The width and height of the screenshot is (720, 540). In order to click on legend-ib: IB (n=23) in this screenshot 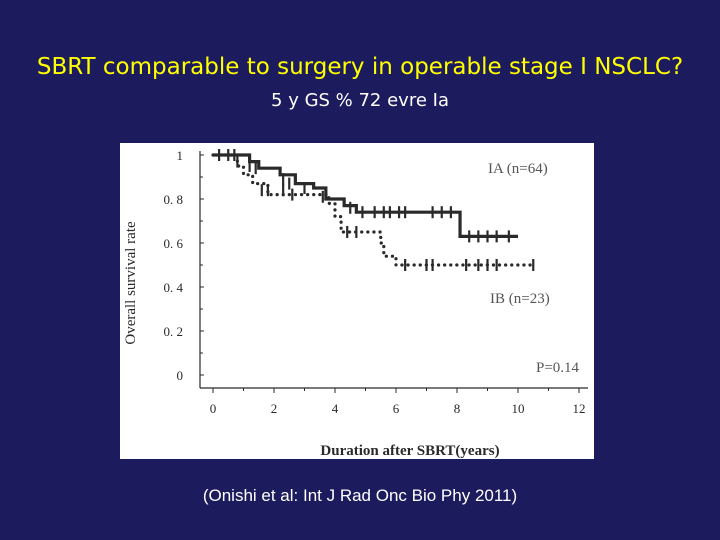, I will do `click(520, 299)`.